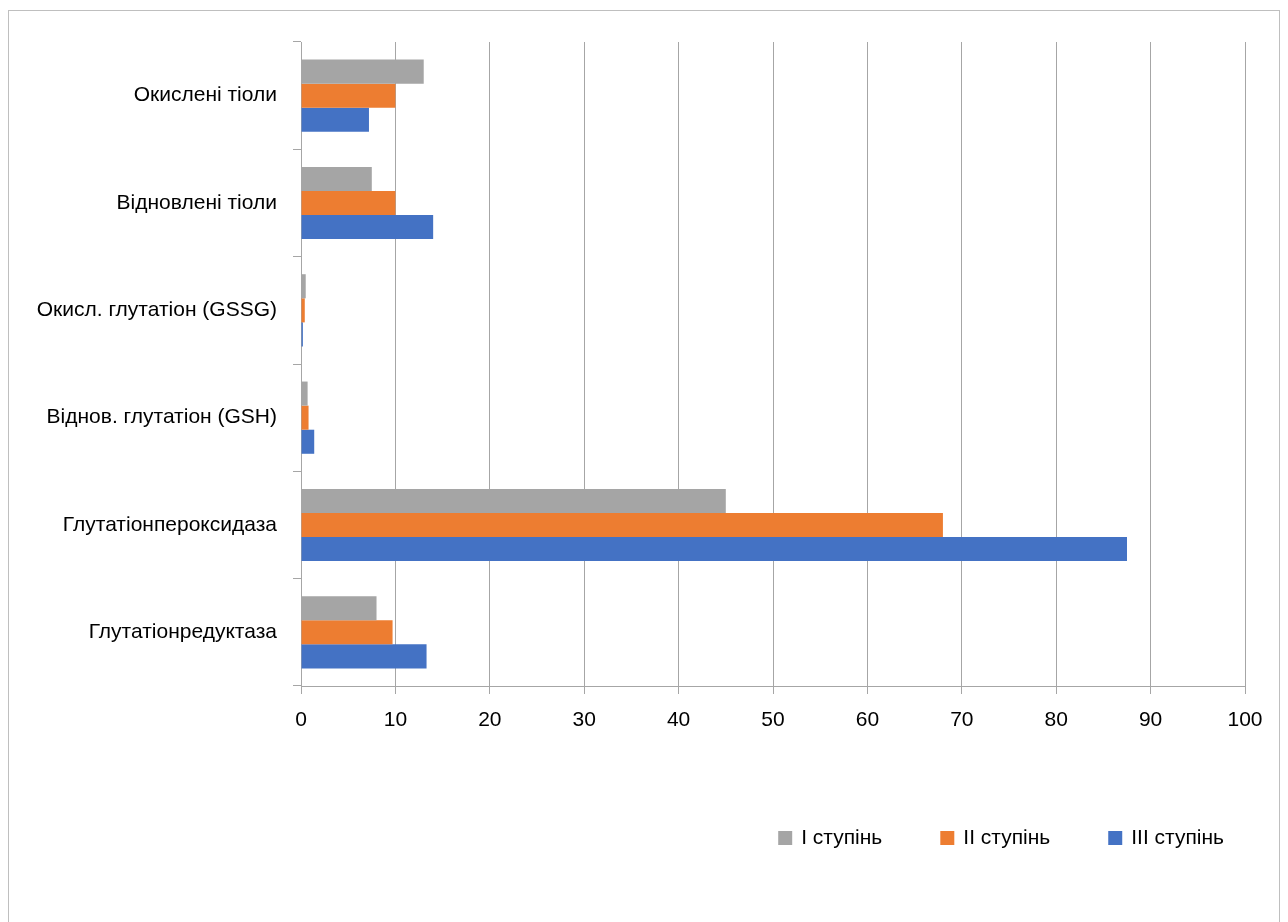  What do you see at coordinates (867, 719) in the screenshot?
I see `x-tick-label: 60` at bounding box center [867, 719].